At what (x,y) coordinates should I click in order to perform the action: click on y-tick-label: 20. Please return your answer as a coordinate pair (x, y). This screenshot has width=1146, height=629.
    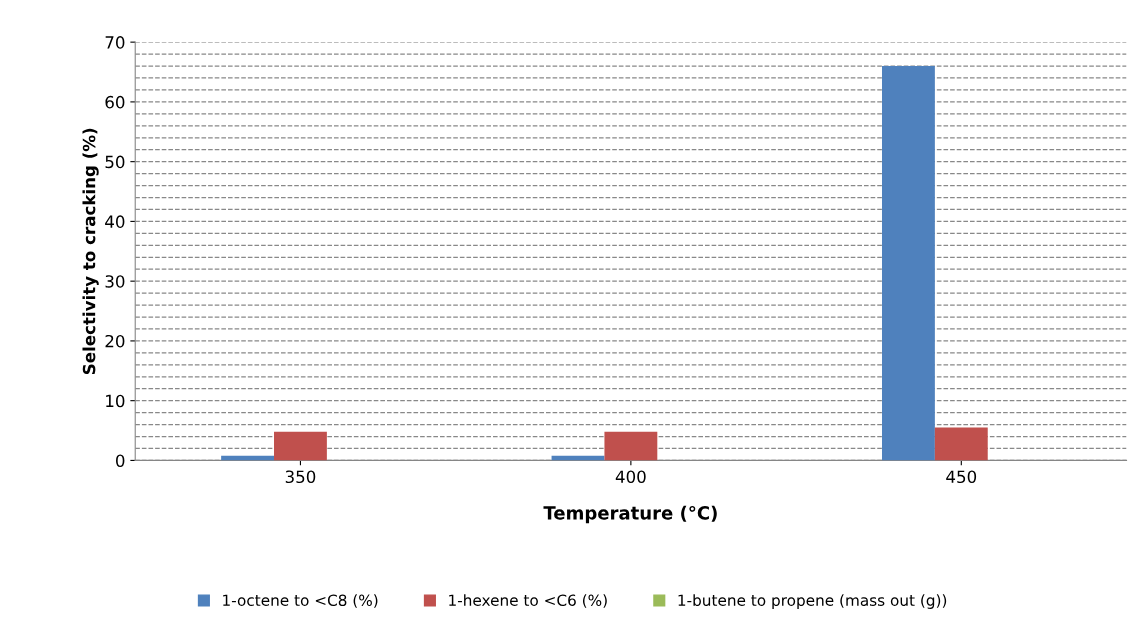
    Looking at the image, I should click on (115, 341).